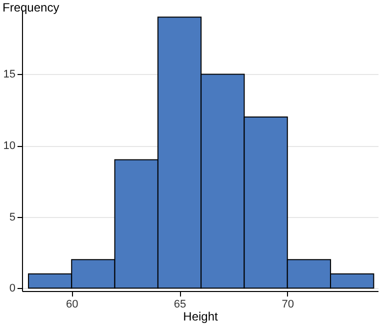  Describe the element at coordinates (180, 304) in the screenshot. I see `x-tick-label: 65` at that location.